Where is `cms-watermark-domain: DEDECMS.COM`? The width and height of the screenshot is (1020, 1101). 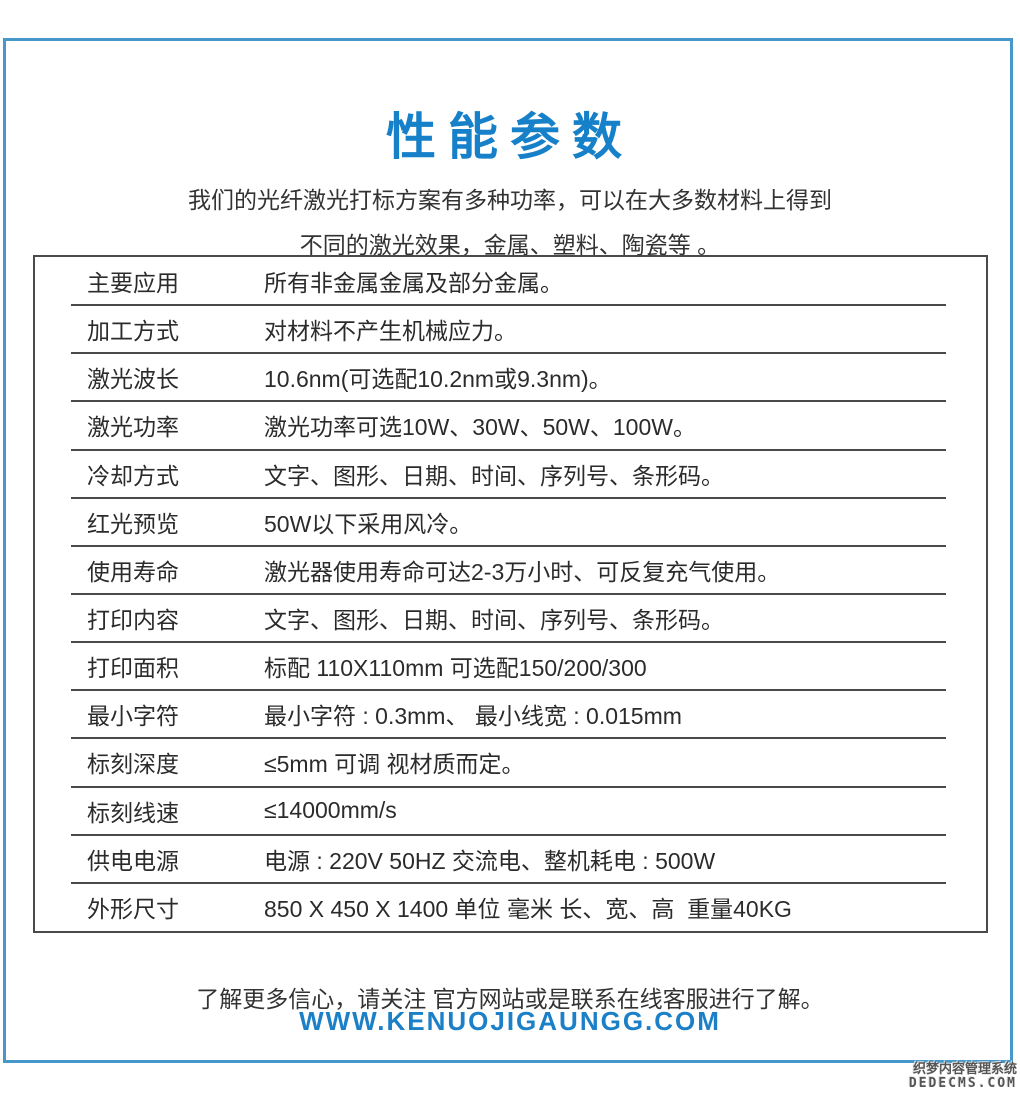 cms-watermark-domain: DEDECMS.COM is located at coordinates (962, 1083).